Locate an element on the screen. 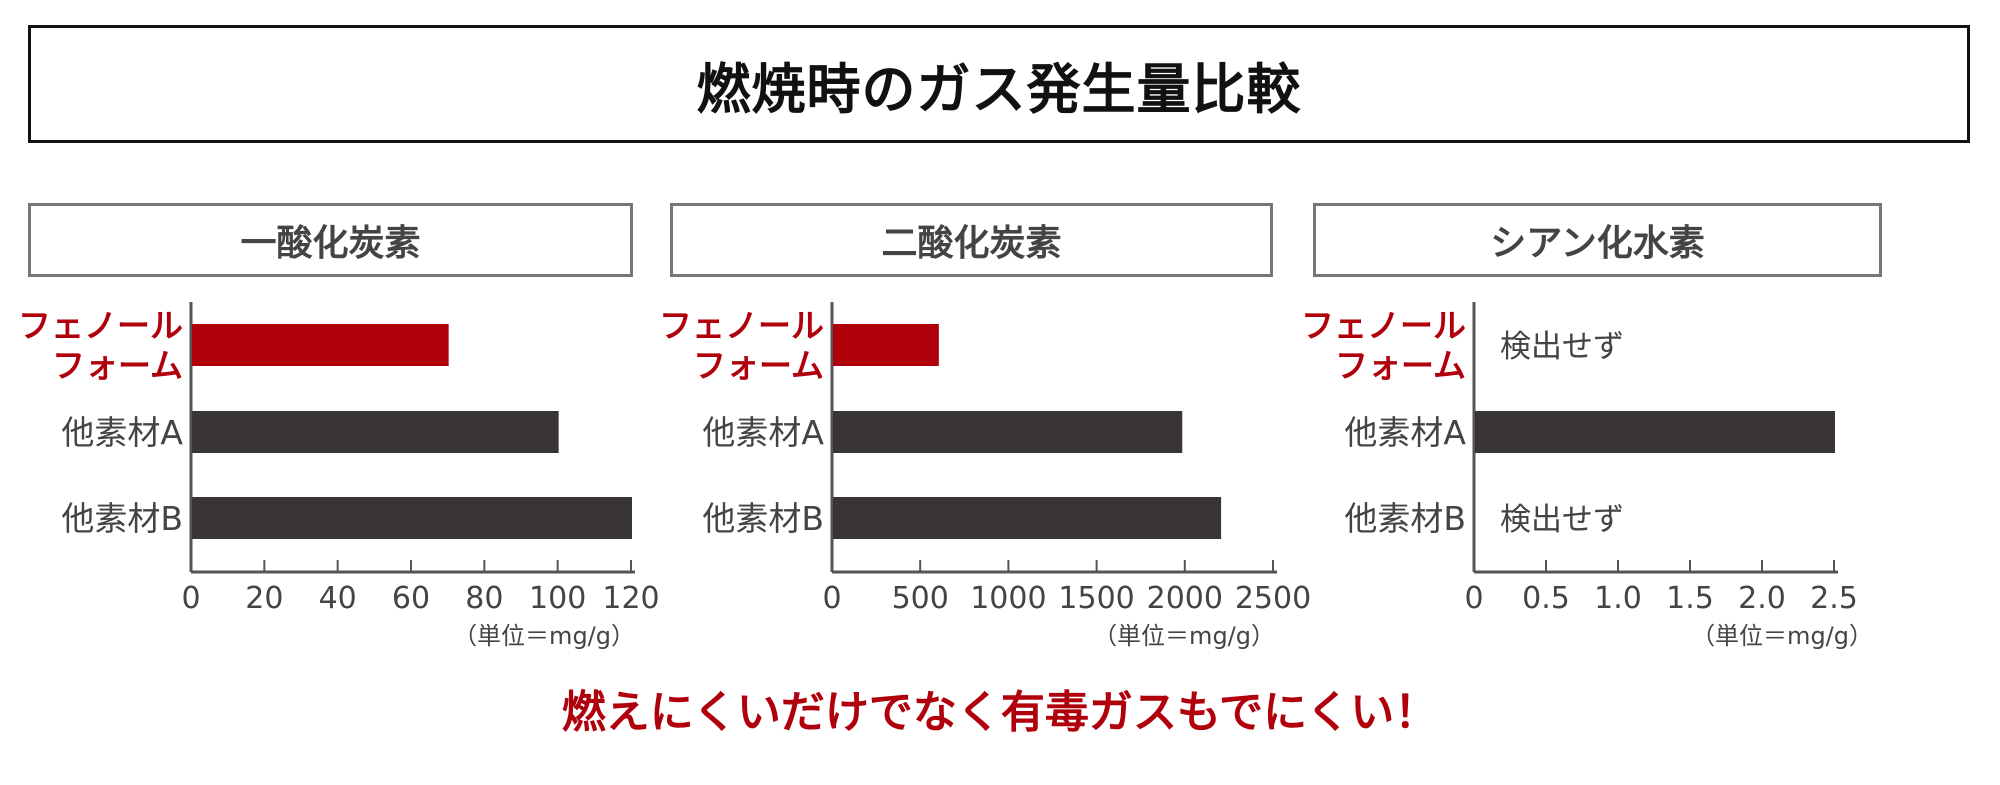  x-tick-label: 40 is located at coordinates (338, 598).